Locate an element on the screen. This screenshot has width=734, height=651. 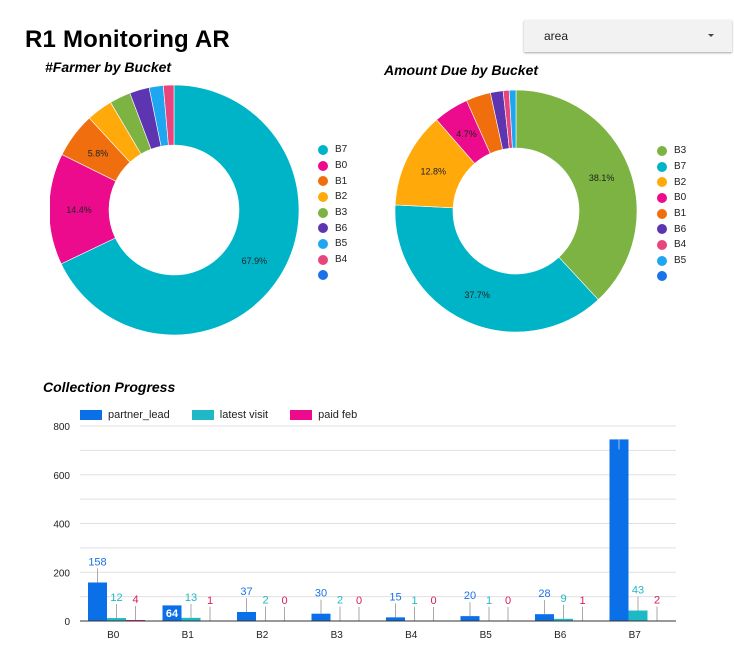
bar-latest_visit-b1 is located at coordinates (191, 619).